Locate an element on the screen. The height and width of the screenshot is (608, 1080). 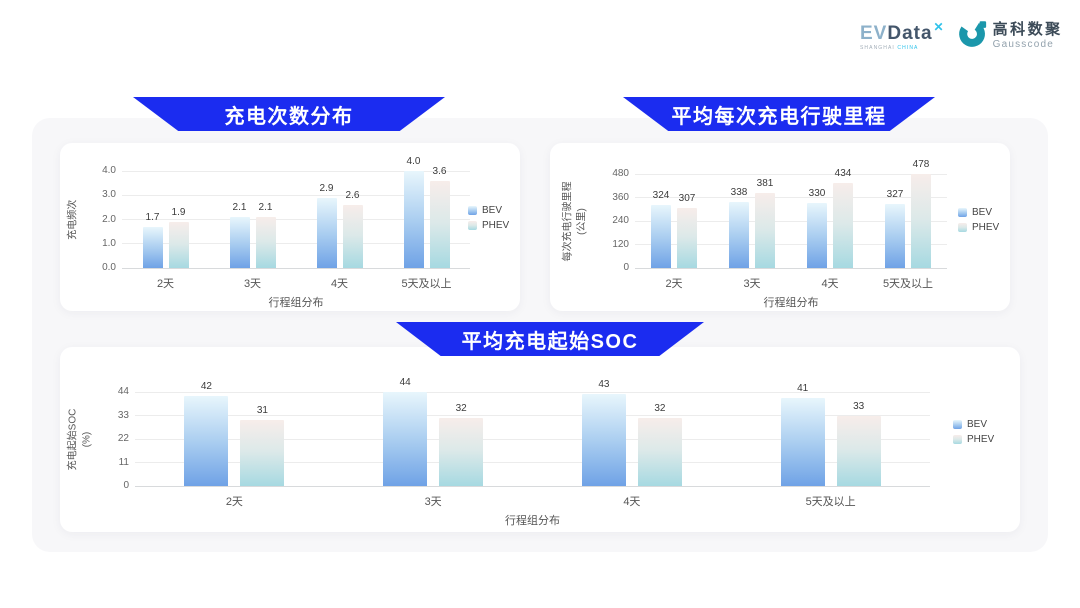
y-tick-label: 2.0 is located at coordinates (109, 219).